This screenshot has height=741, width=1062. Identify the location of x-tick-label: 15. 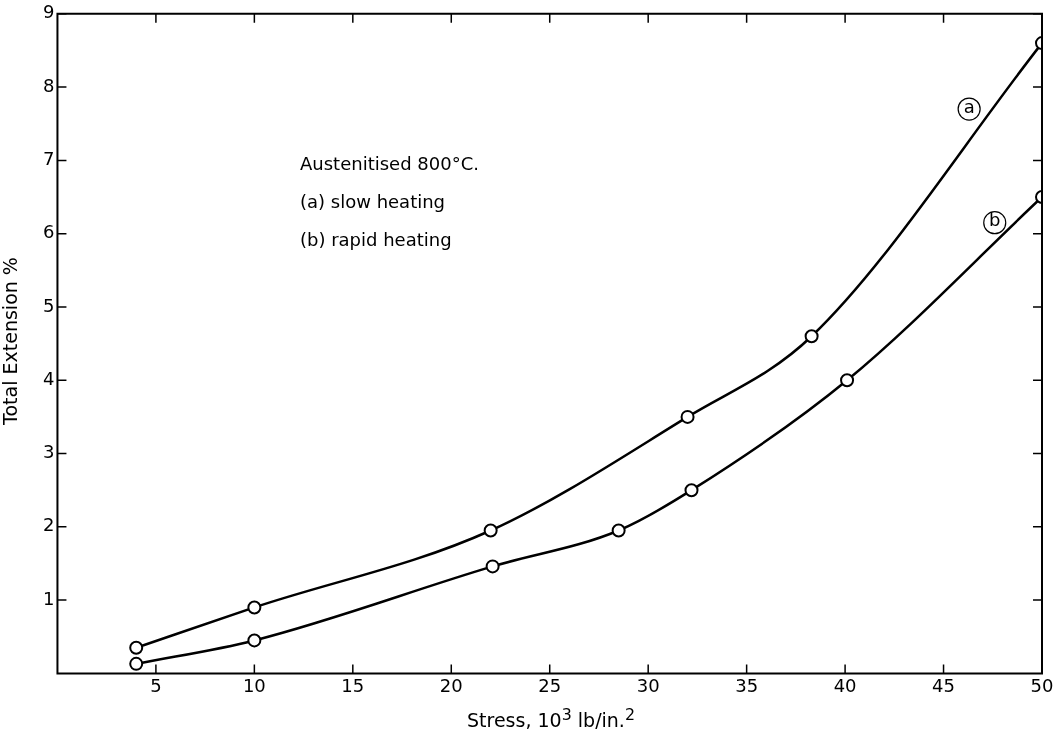
(353, 685).